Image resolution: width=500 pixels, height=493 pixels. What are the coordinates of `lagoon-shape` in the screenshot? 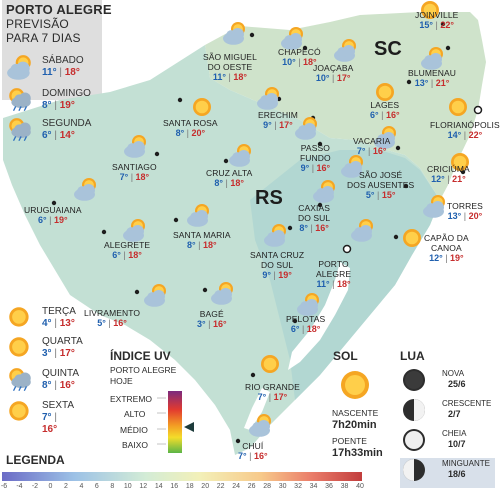 It's located at (319, 316).